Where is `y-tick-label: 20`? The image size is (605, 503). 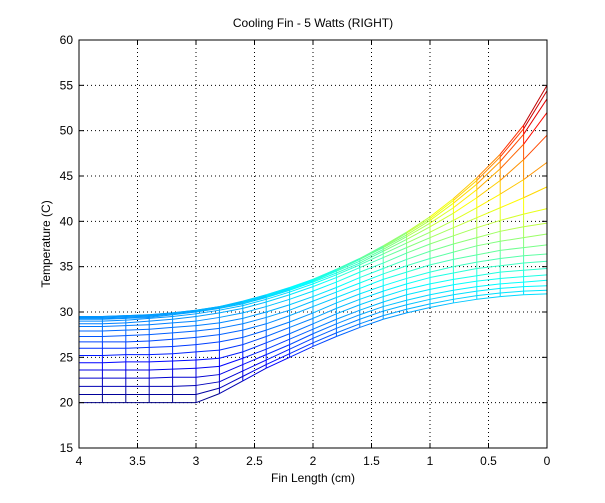 y-tick-label: 20 is located at coordinates (67, 403).